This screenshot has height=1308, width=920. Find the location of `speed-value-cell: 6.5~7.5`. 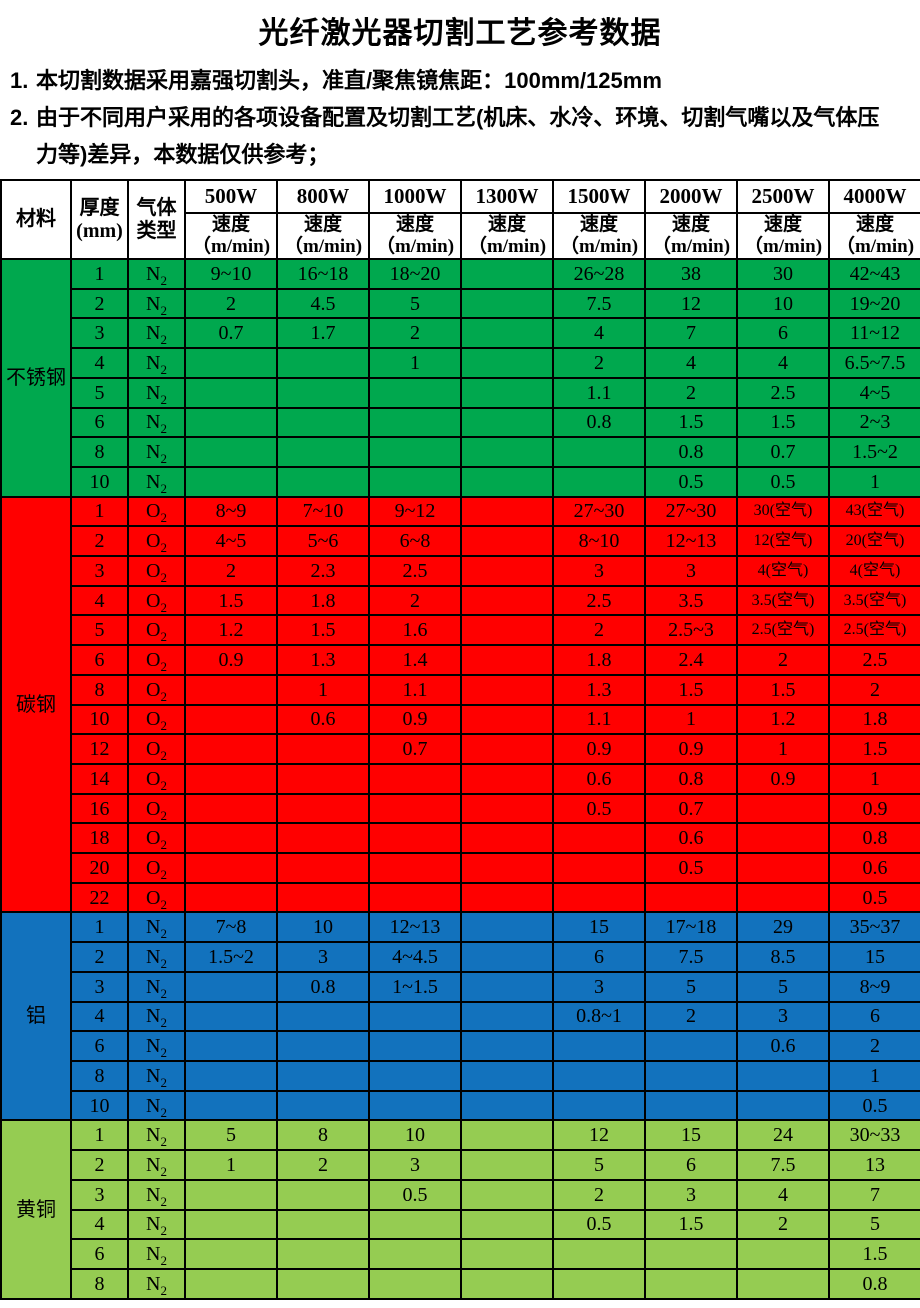

speed-value-cell: 6.5~7.5 is located at coordinates (874, 363).